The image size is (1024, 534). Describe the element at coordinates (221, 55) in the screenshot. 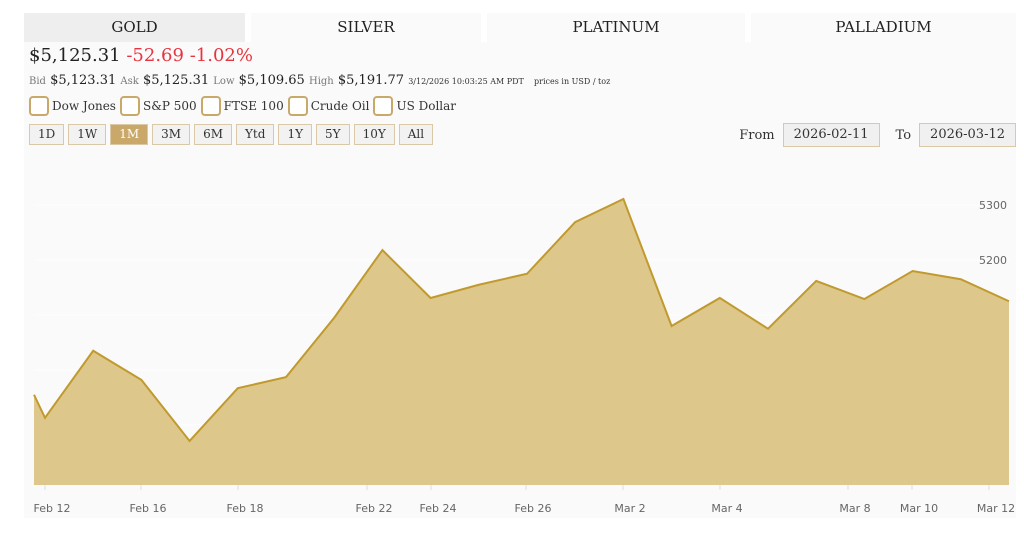

I see `price-change-pct: -1.02%` at that location.